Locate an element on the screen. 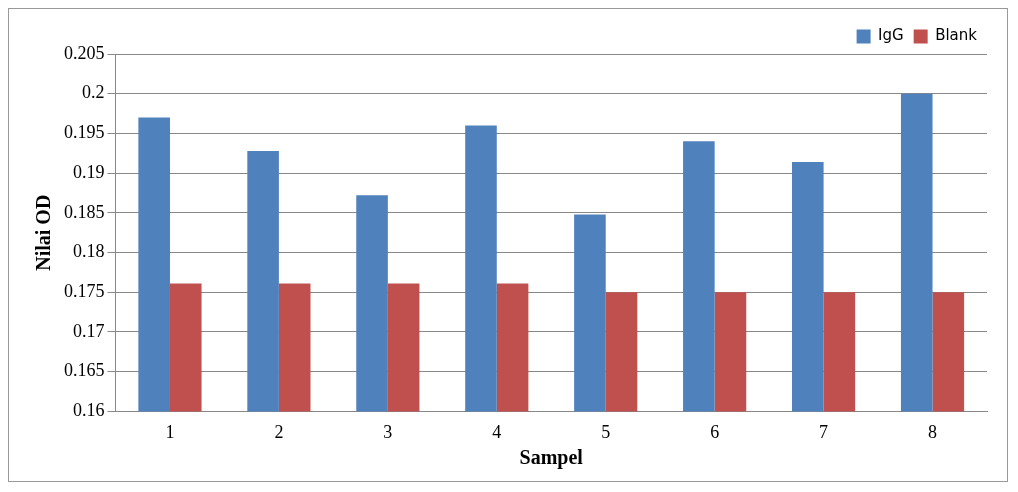 This screenshot has height=492, width=1018. y-tick-label: 0.2 is located at coordinates (93, 92).